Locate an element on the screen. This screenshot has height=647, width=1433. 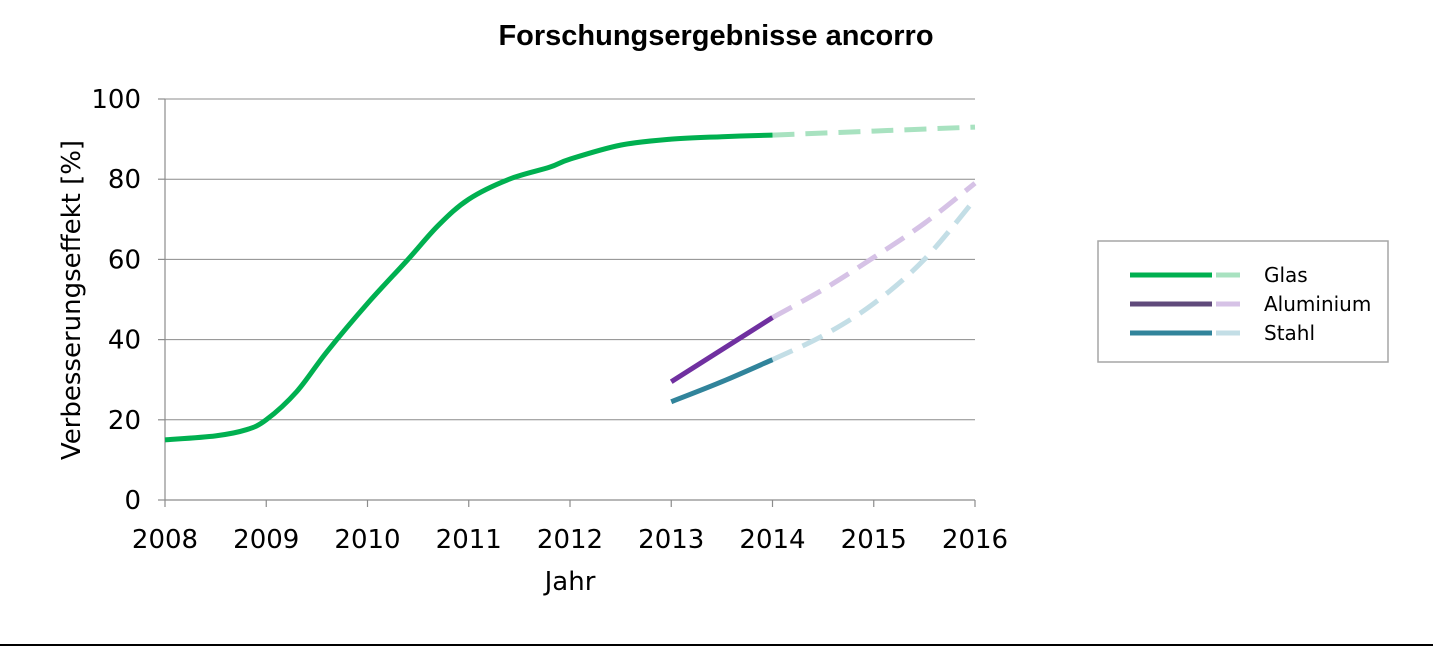
series-stahl-projection-line is located at coordinates (874, 279).